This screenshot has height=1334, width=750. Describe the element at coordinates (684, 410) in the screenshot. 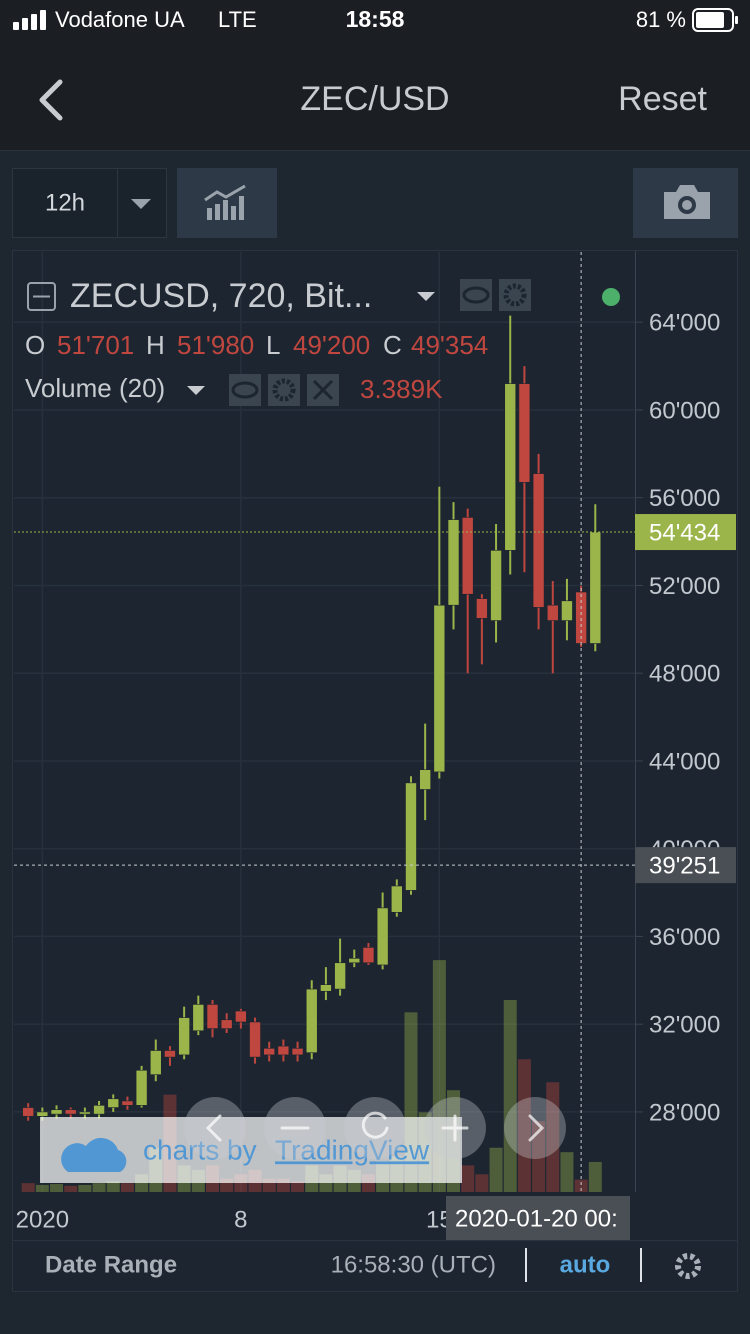

I see `y-tick-label: 60'000` at that location.